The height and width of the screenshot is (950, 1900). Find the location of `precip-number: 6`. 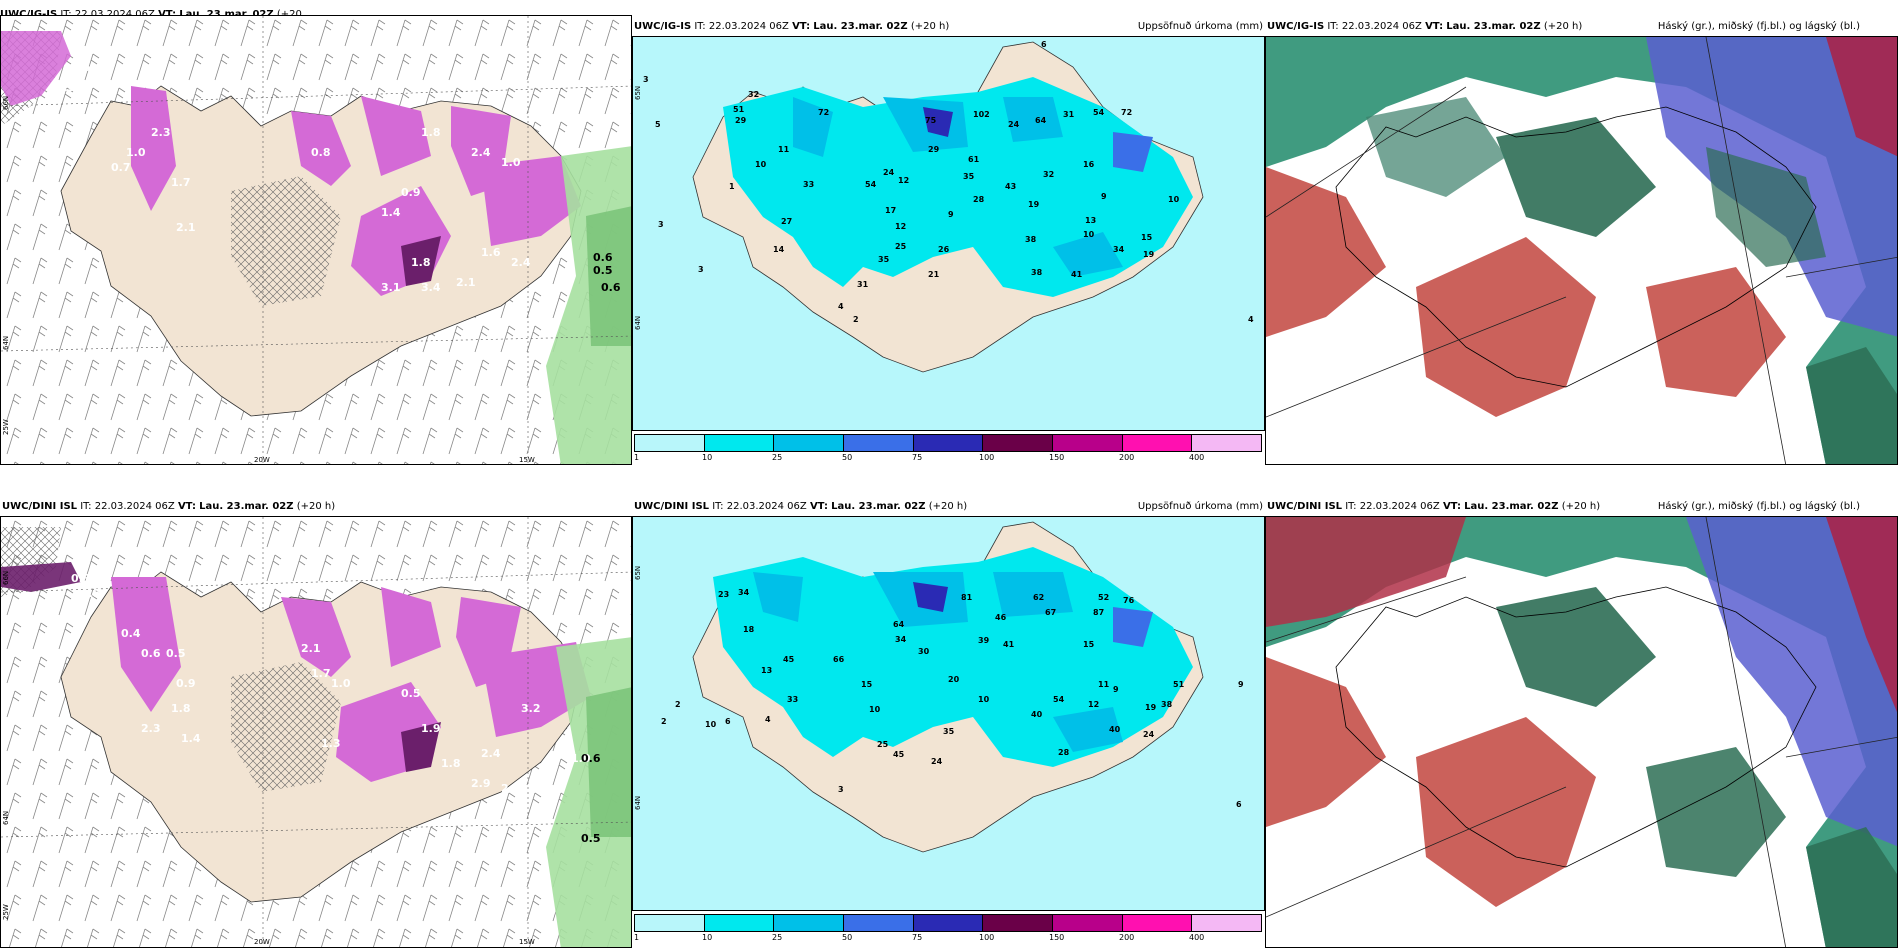

precip-number: 6 is located at coordinates (728, 721).